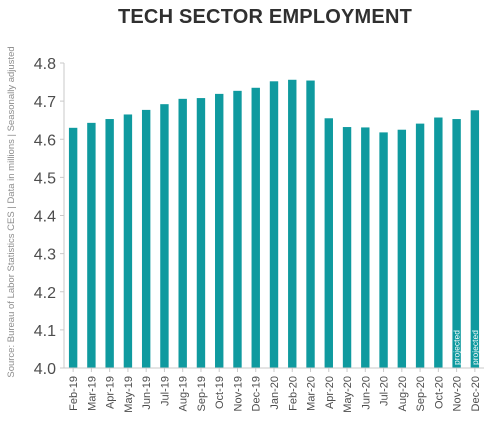  What do you see at coordinates (220, 392) in the screenshot?
I see `x-tick-label: Oct-19` at bounding box center [220, 392].